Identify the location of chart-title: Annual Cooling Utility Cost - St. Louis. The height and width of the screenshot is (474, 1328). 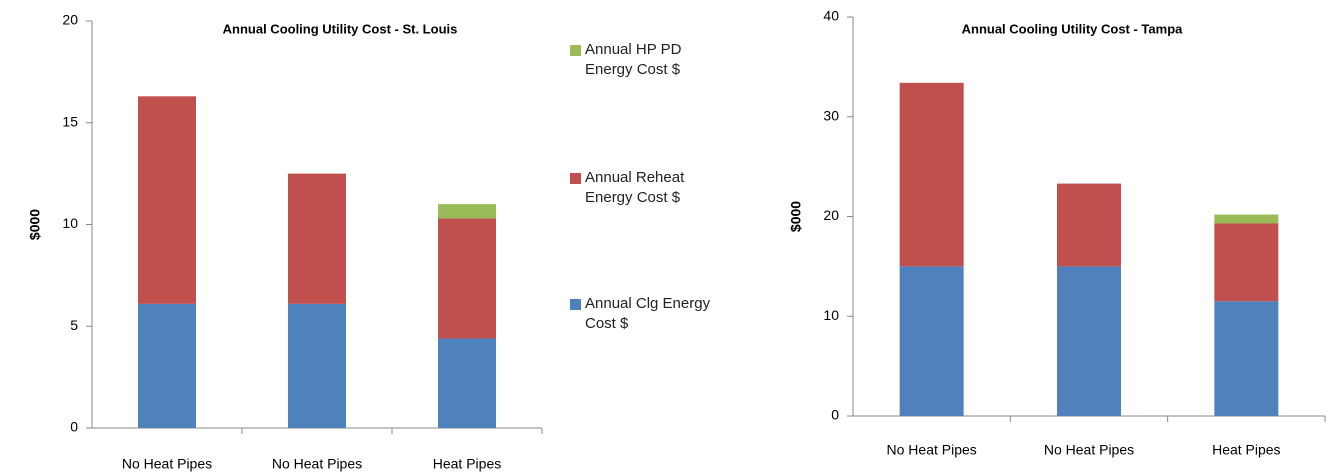
(340, 28).